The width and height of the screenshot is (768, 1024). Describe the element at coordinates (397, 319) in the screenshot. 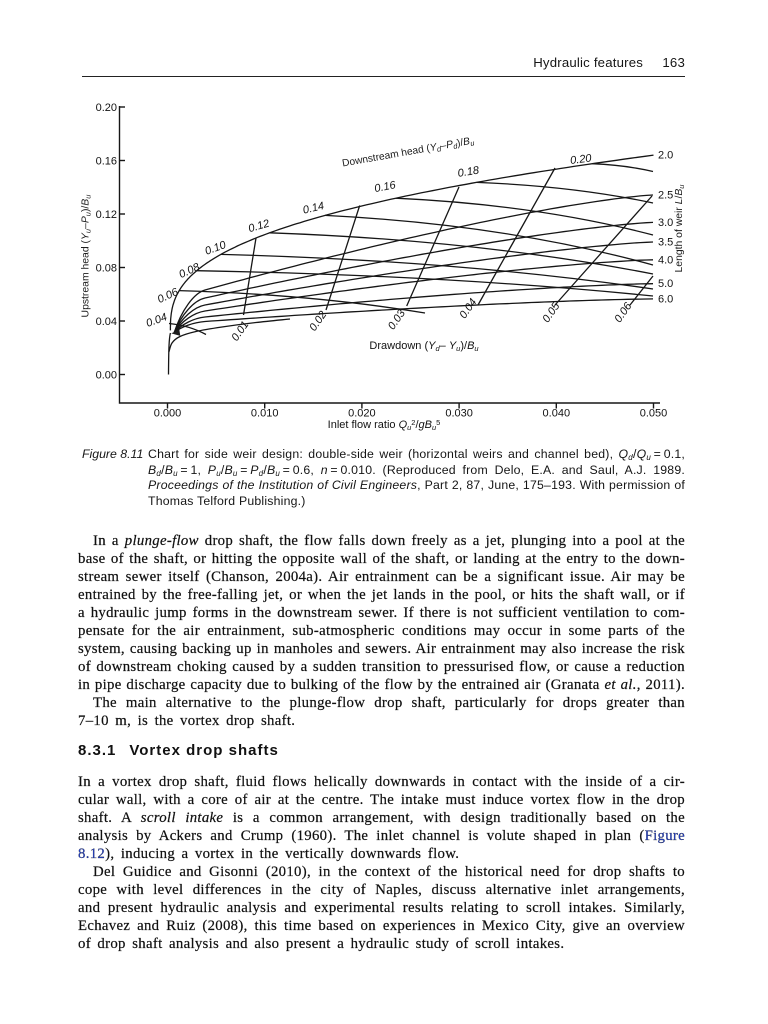

I see `svg-text: 0.03` at that location.